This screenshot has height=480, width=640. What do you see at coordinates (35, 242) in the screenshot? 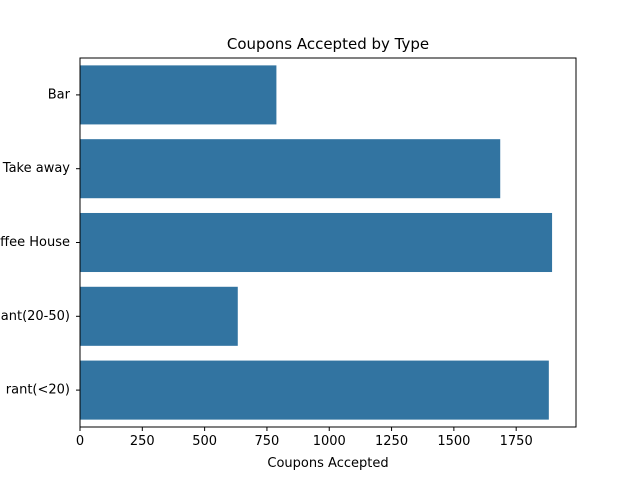
I see `y-tick-label-2: ffee House` at bounding box center [35, 242].